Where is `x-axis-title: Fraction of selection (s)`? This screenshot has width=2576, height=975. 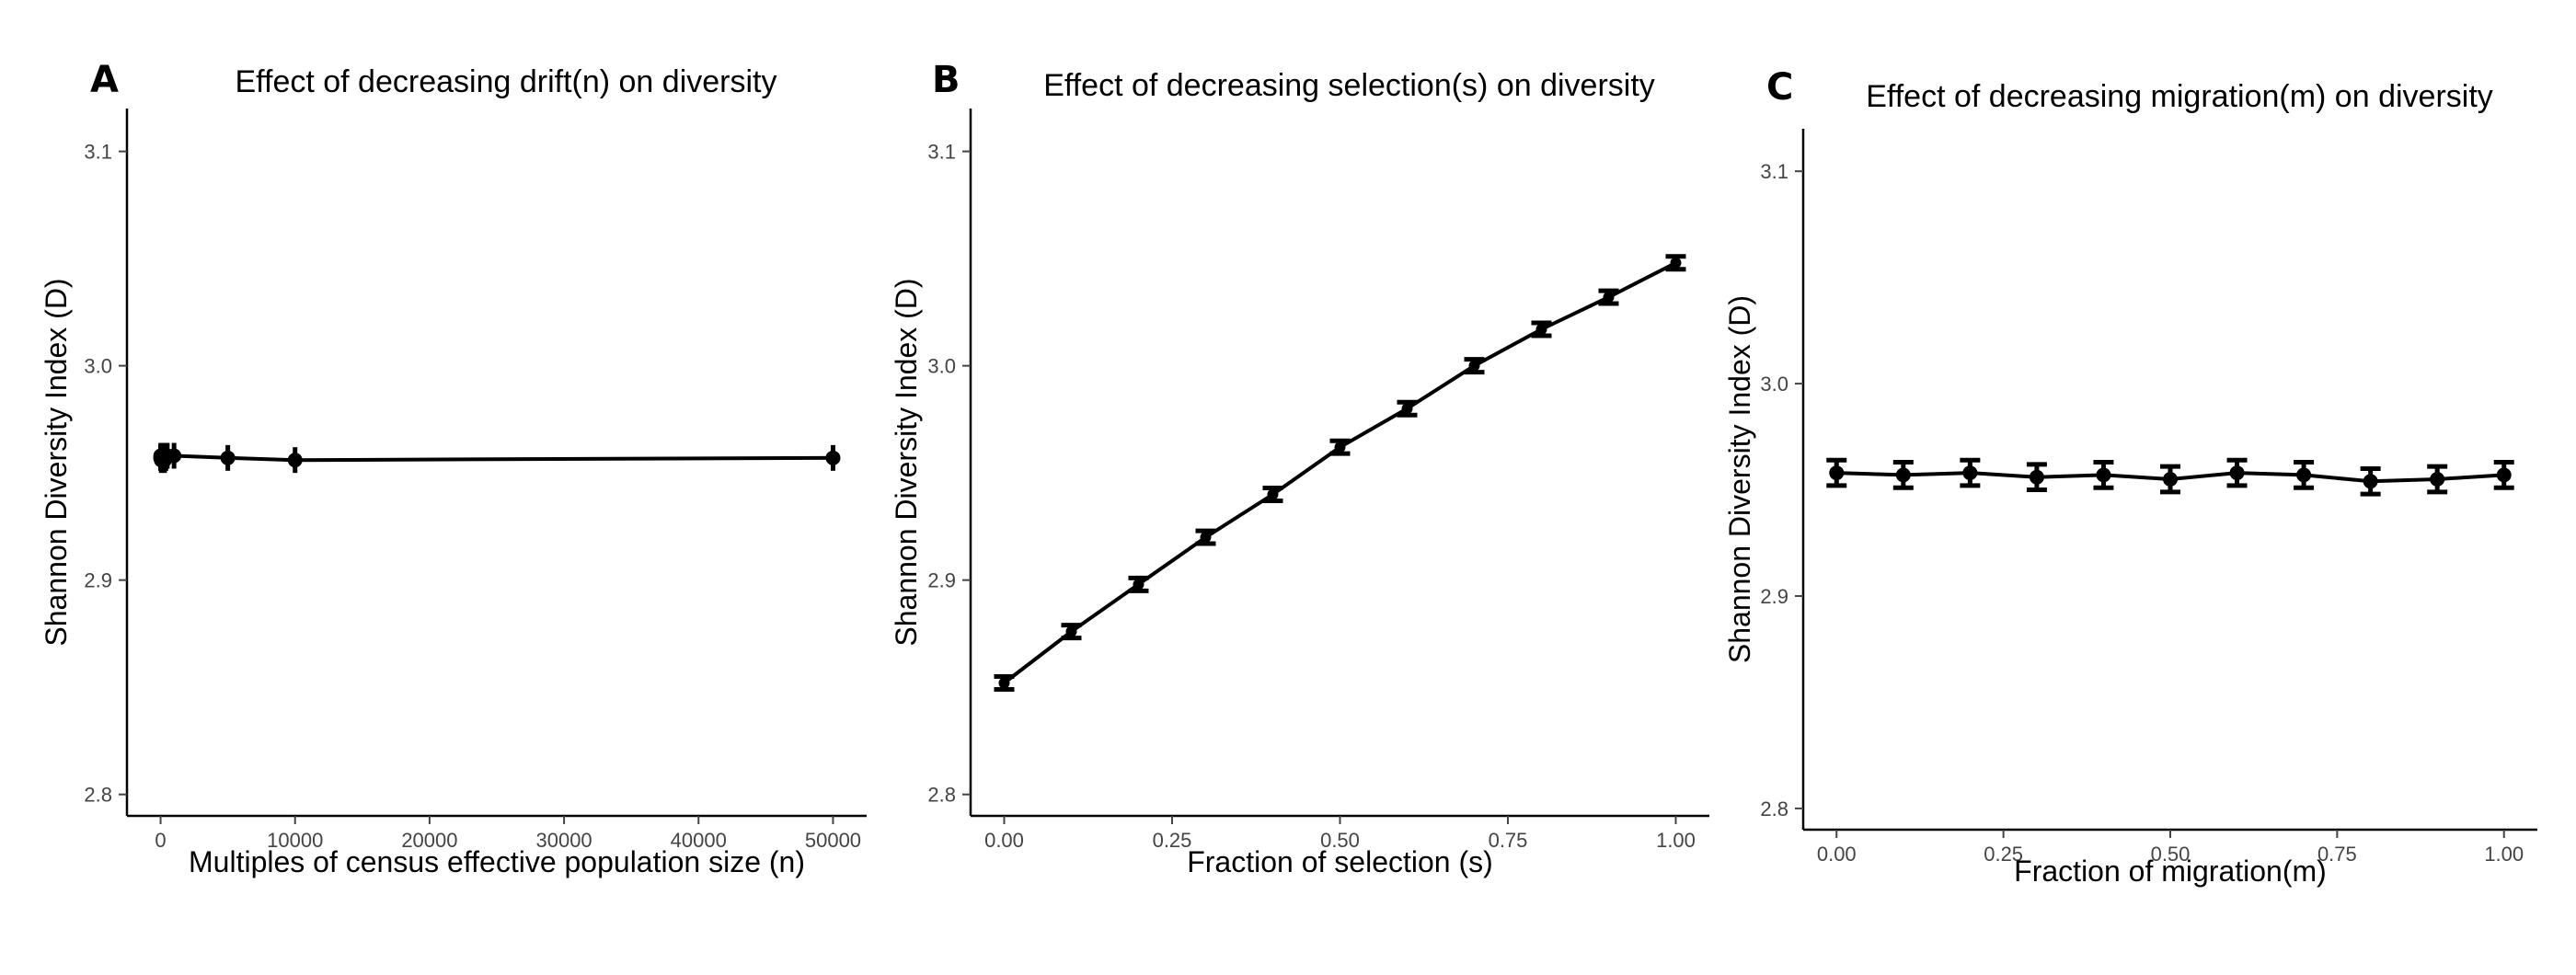 x-axis-title: Fraction of selection (s) is located at coordinates (1340, 861).